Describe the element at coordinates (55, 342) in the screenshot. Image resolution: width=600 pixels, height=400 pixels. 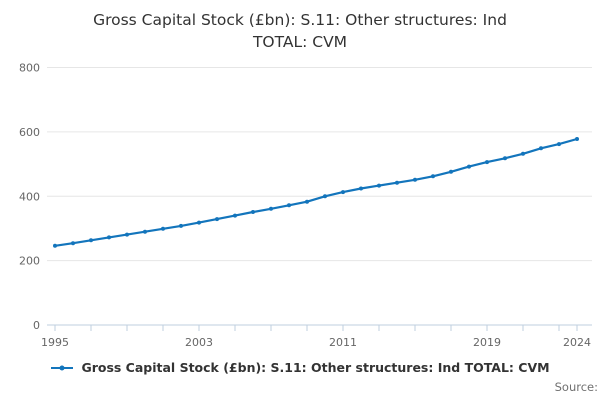
I see `svg-text: 1995` at that location.